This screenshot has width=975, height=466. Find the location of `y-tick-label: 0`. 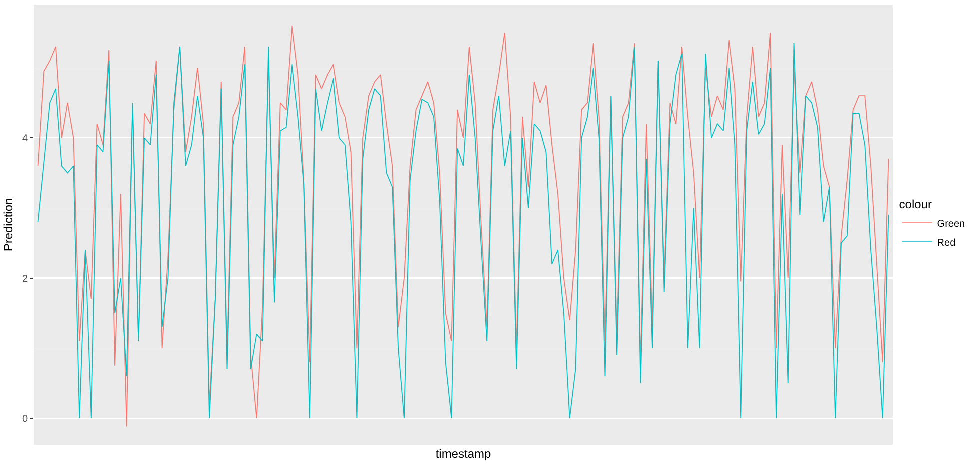

y-tick-label: 0 is located at coordinates (25, 419).